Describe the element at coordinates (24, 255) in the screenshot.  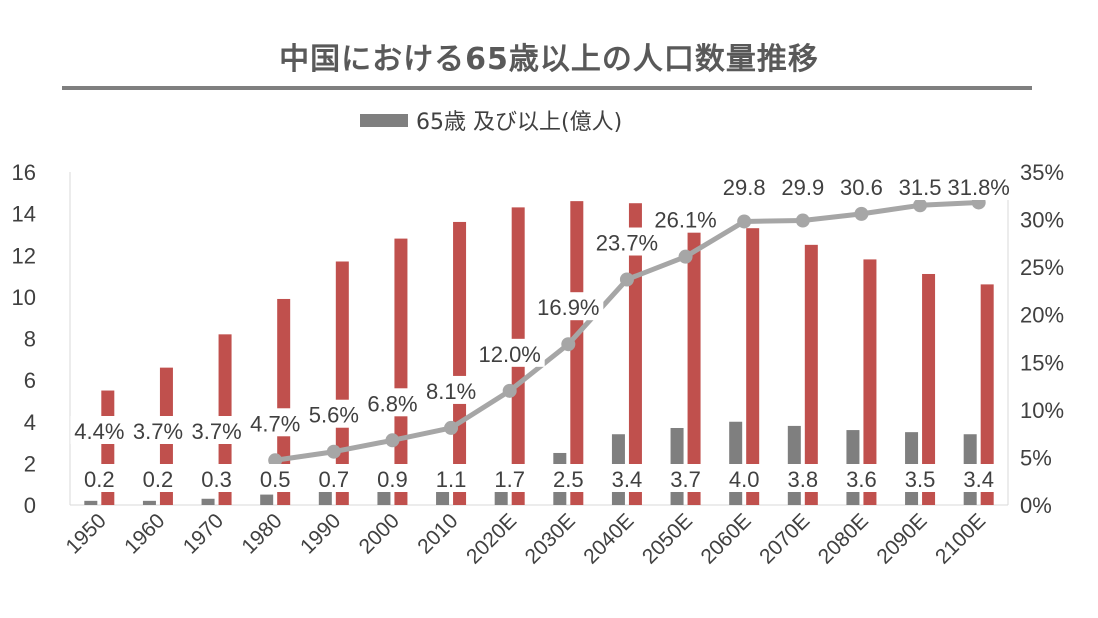
I see `y-left-tick-label: 12` at that location.